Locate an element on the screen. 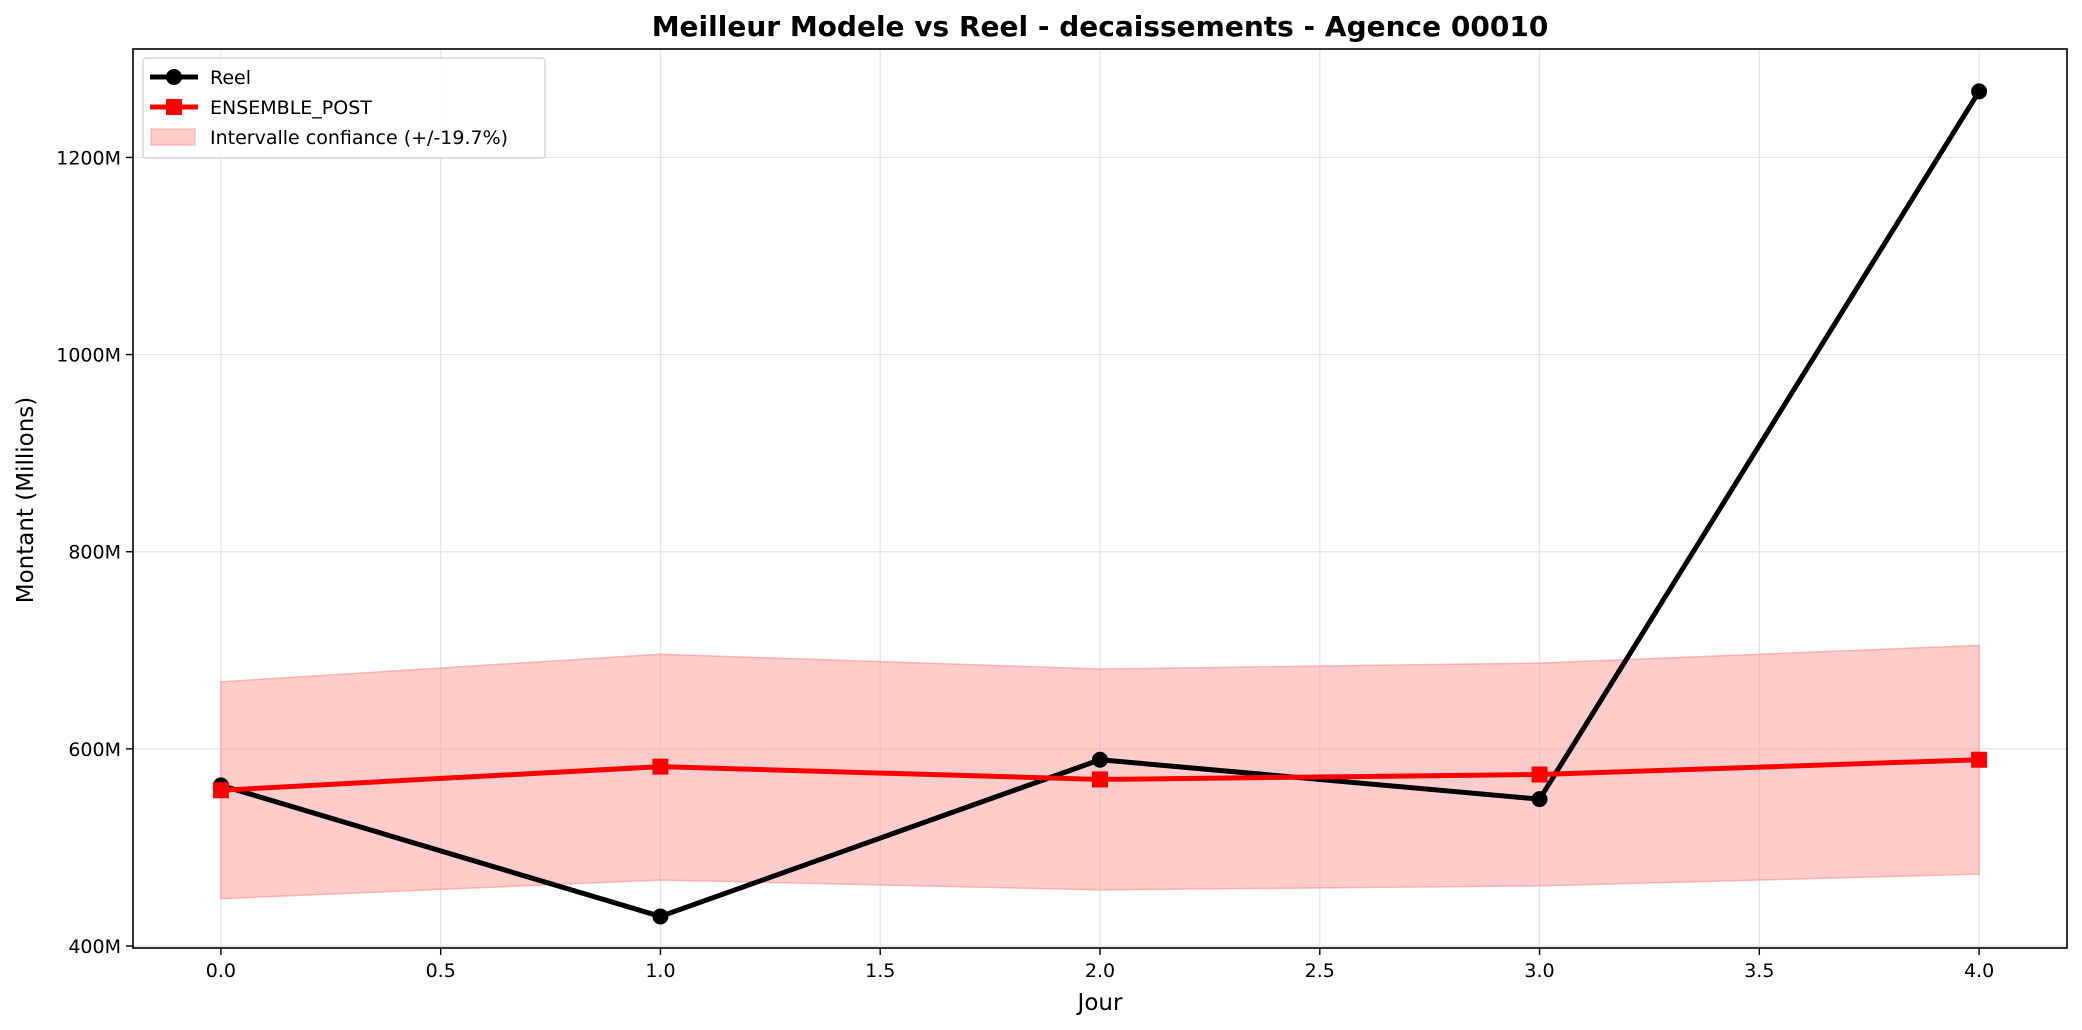 This screenshot has width=2082, height=1030. x-tick-label-4: 2.0 is located at coordinates (1100, 971).